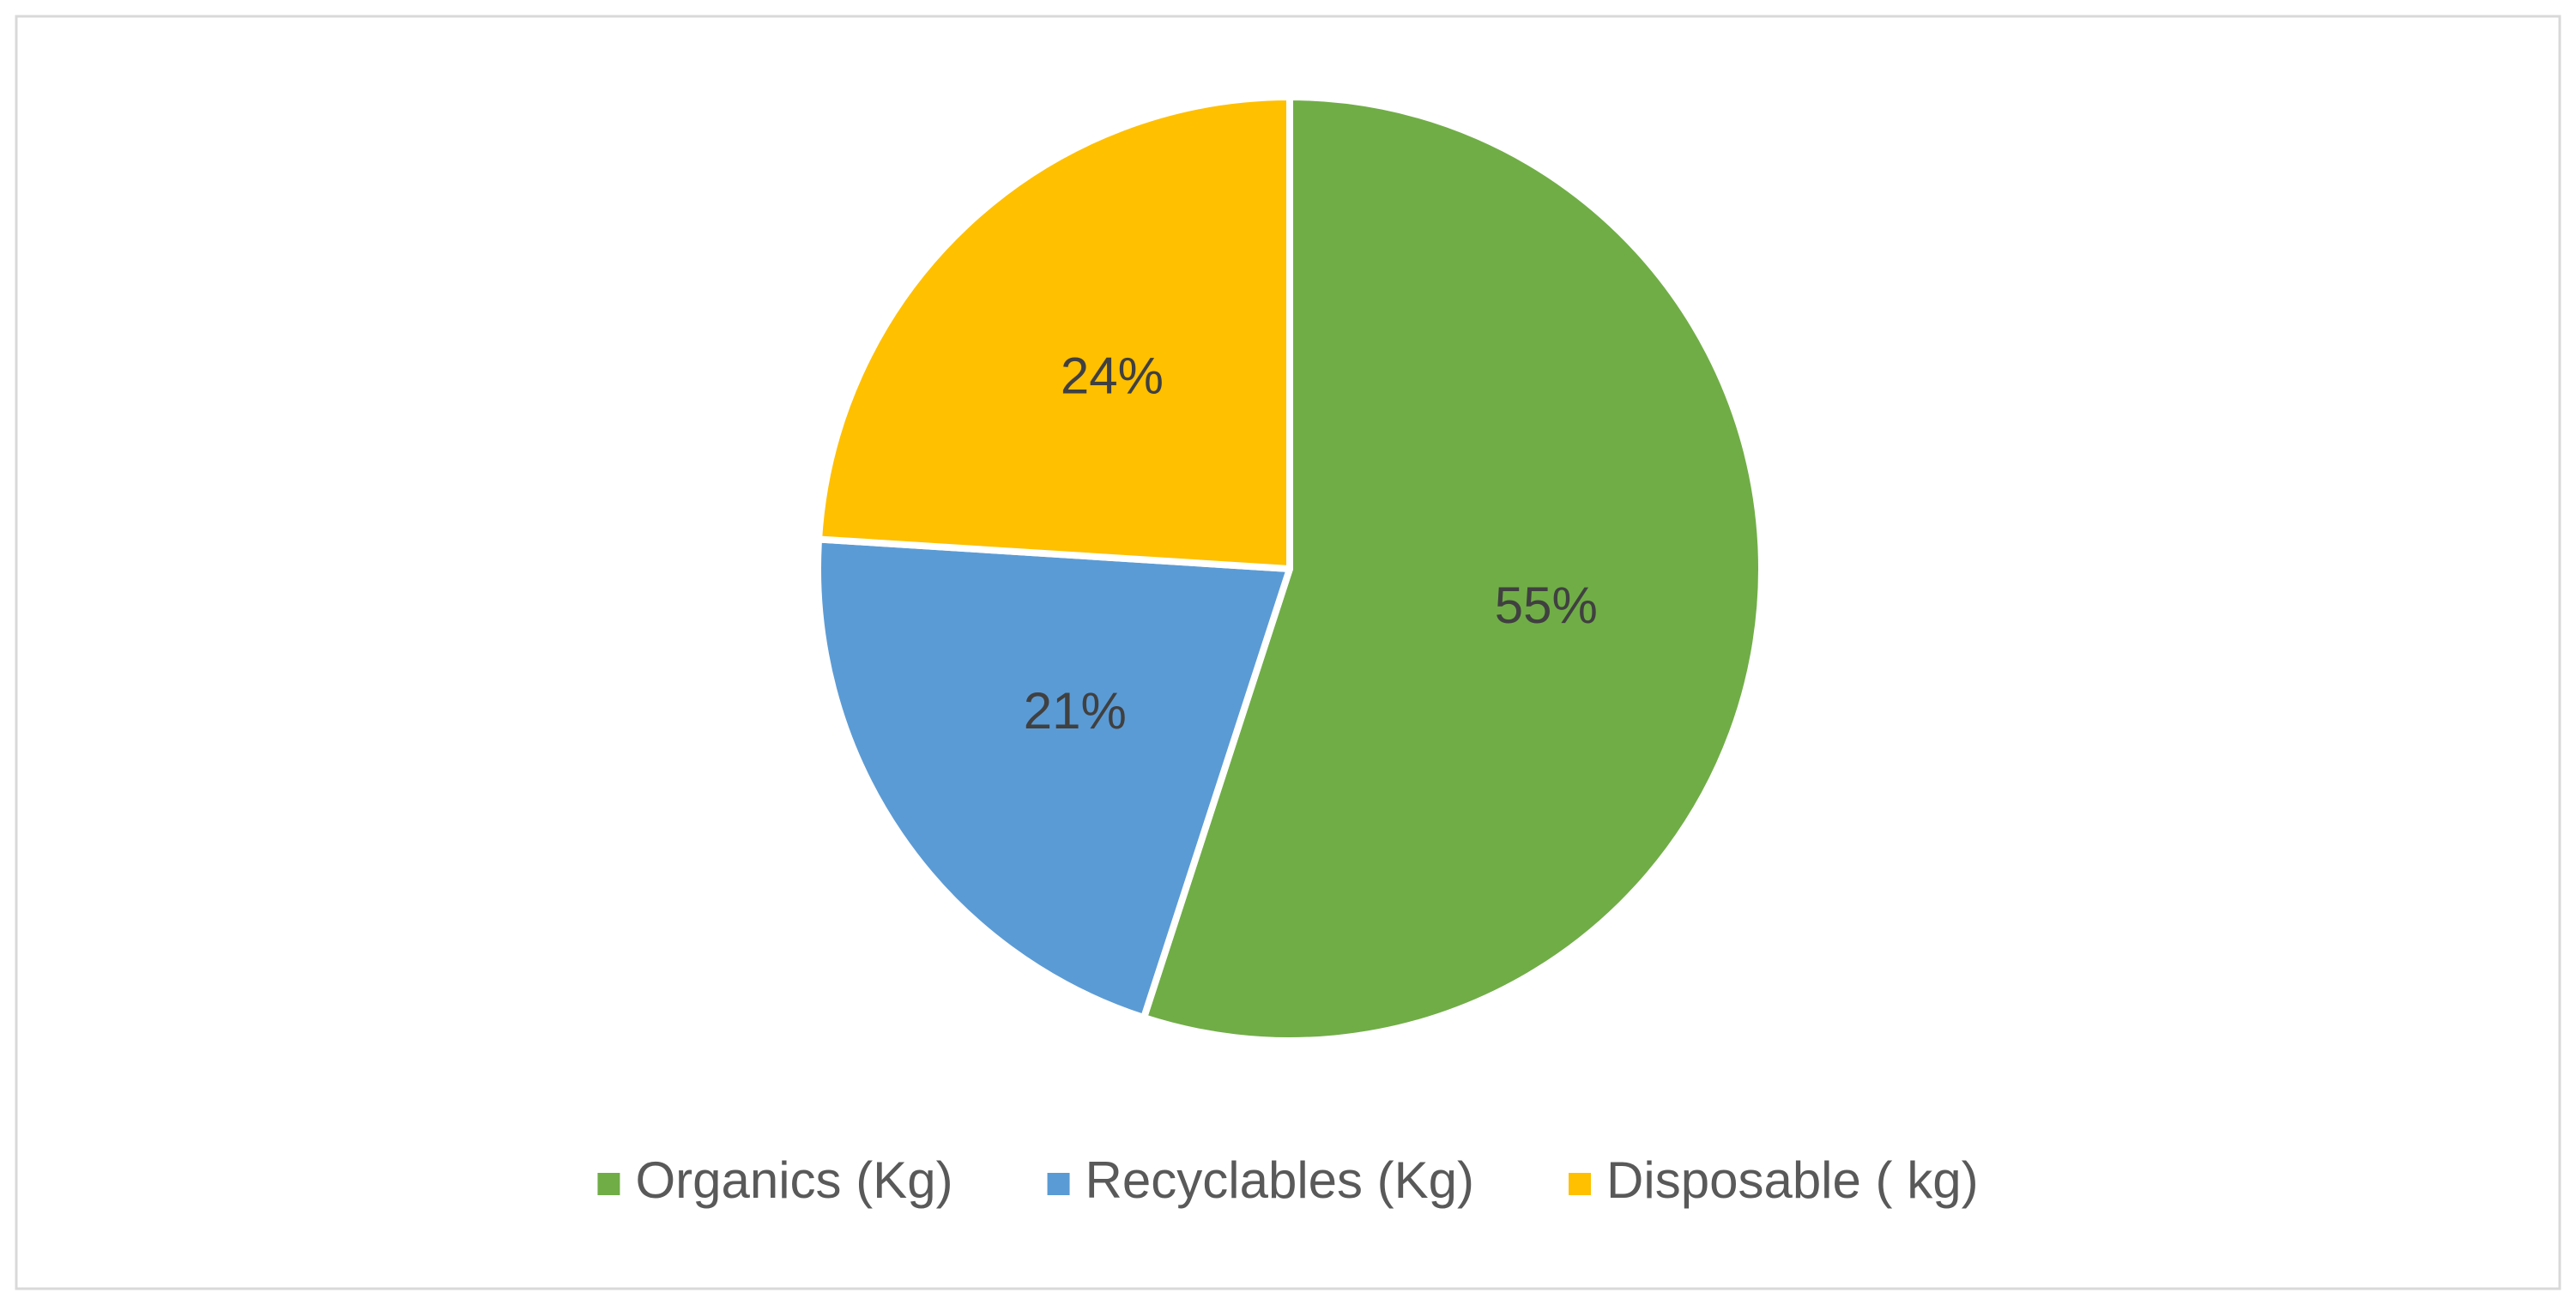 This screenshot has height=1305, width=2576. I want to click on legend-item: Organics (Kg), so click(775, 1180).